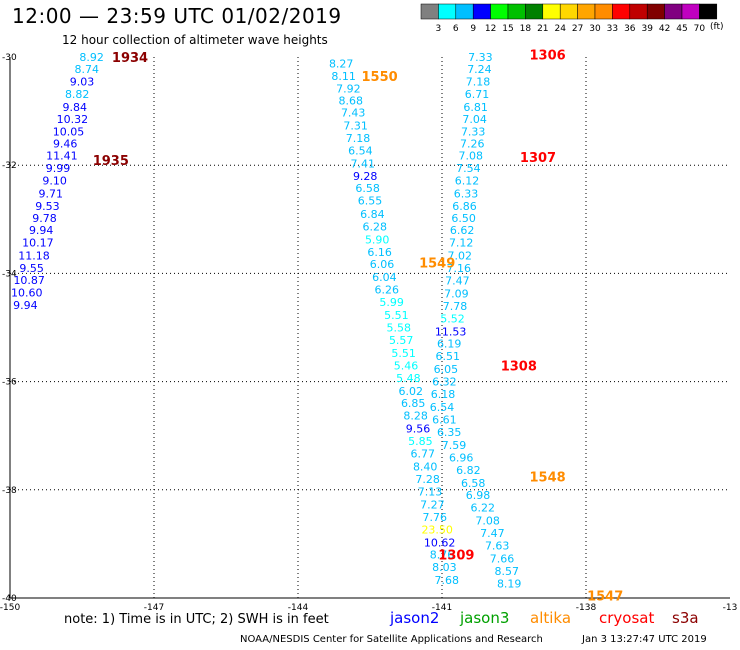  What do you see at coordinates (442, 555) in the screenshot?
I see `wave-height-value: 8.76` at bounding box center [442, 555].